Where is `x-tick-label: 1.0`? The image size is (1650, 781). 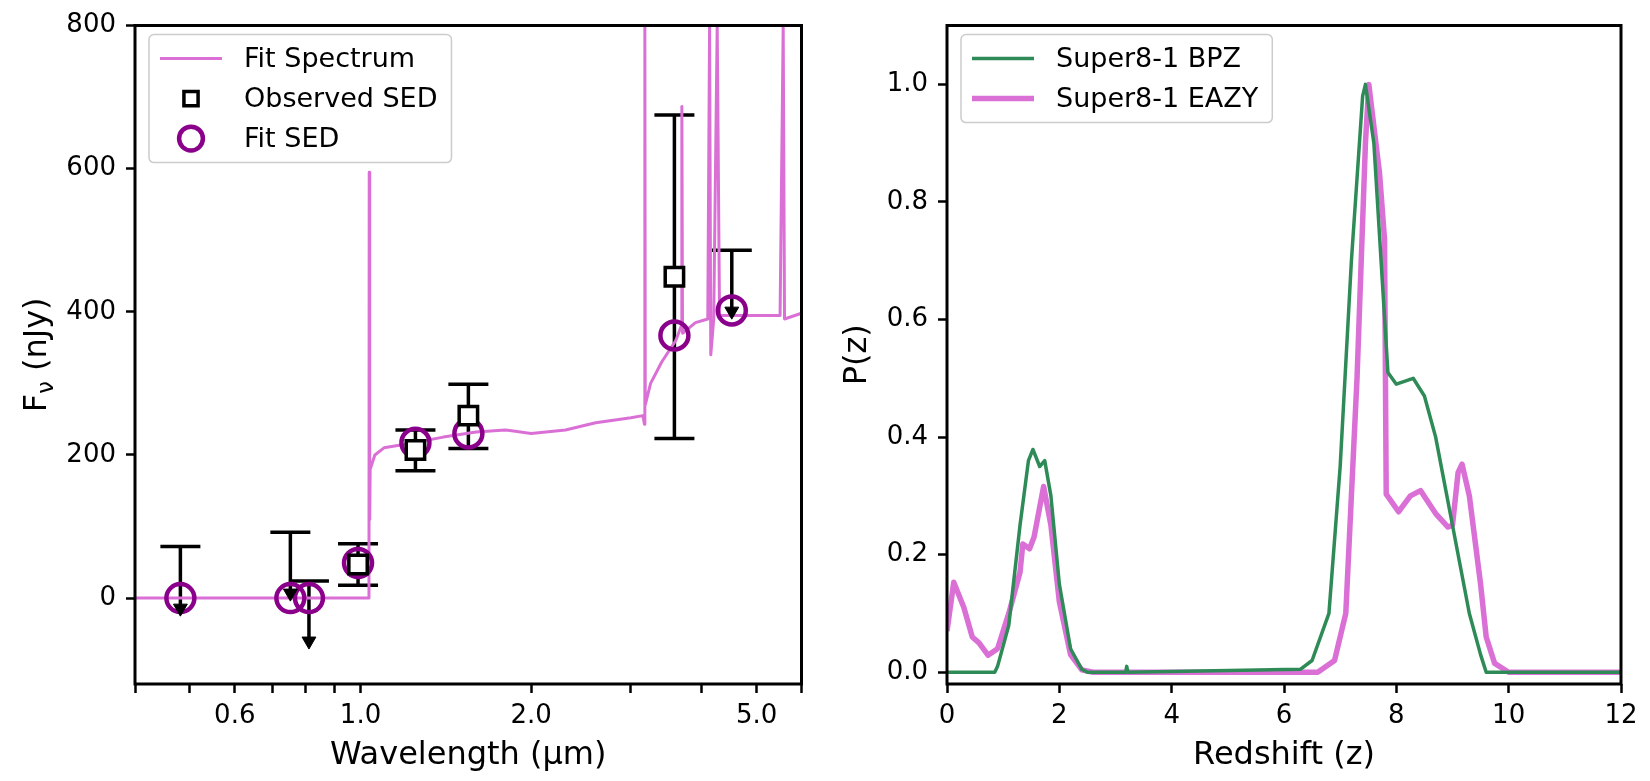
x-tick-label: 1.0 is located at coordinates (360, 714).